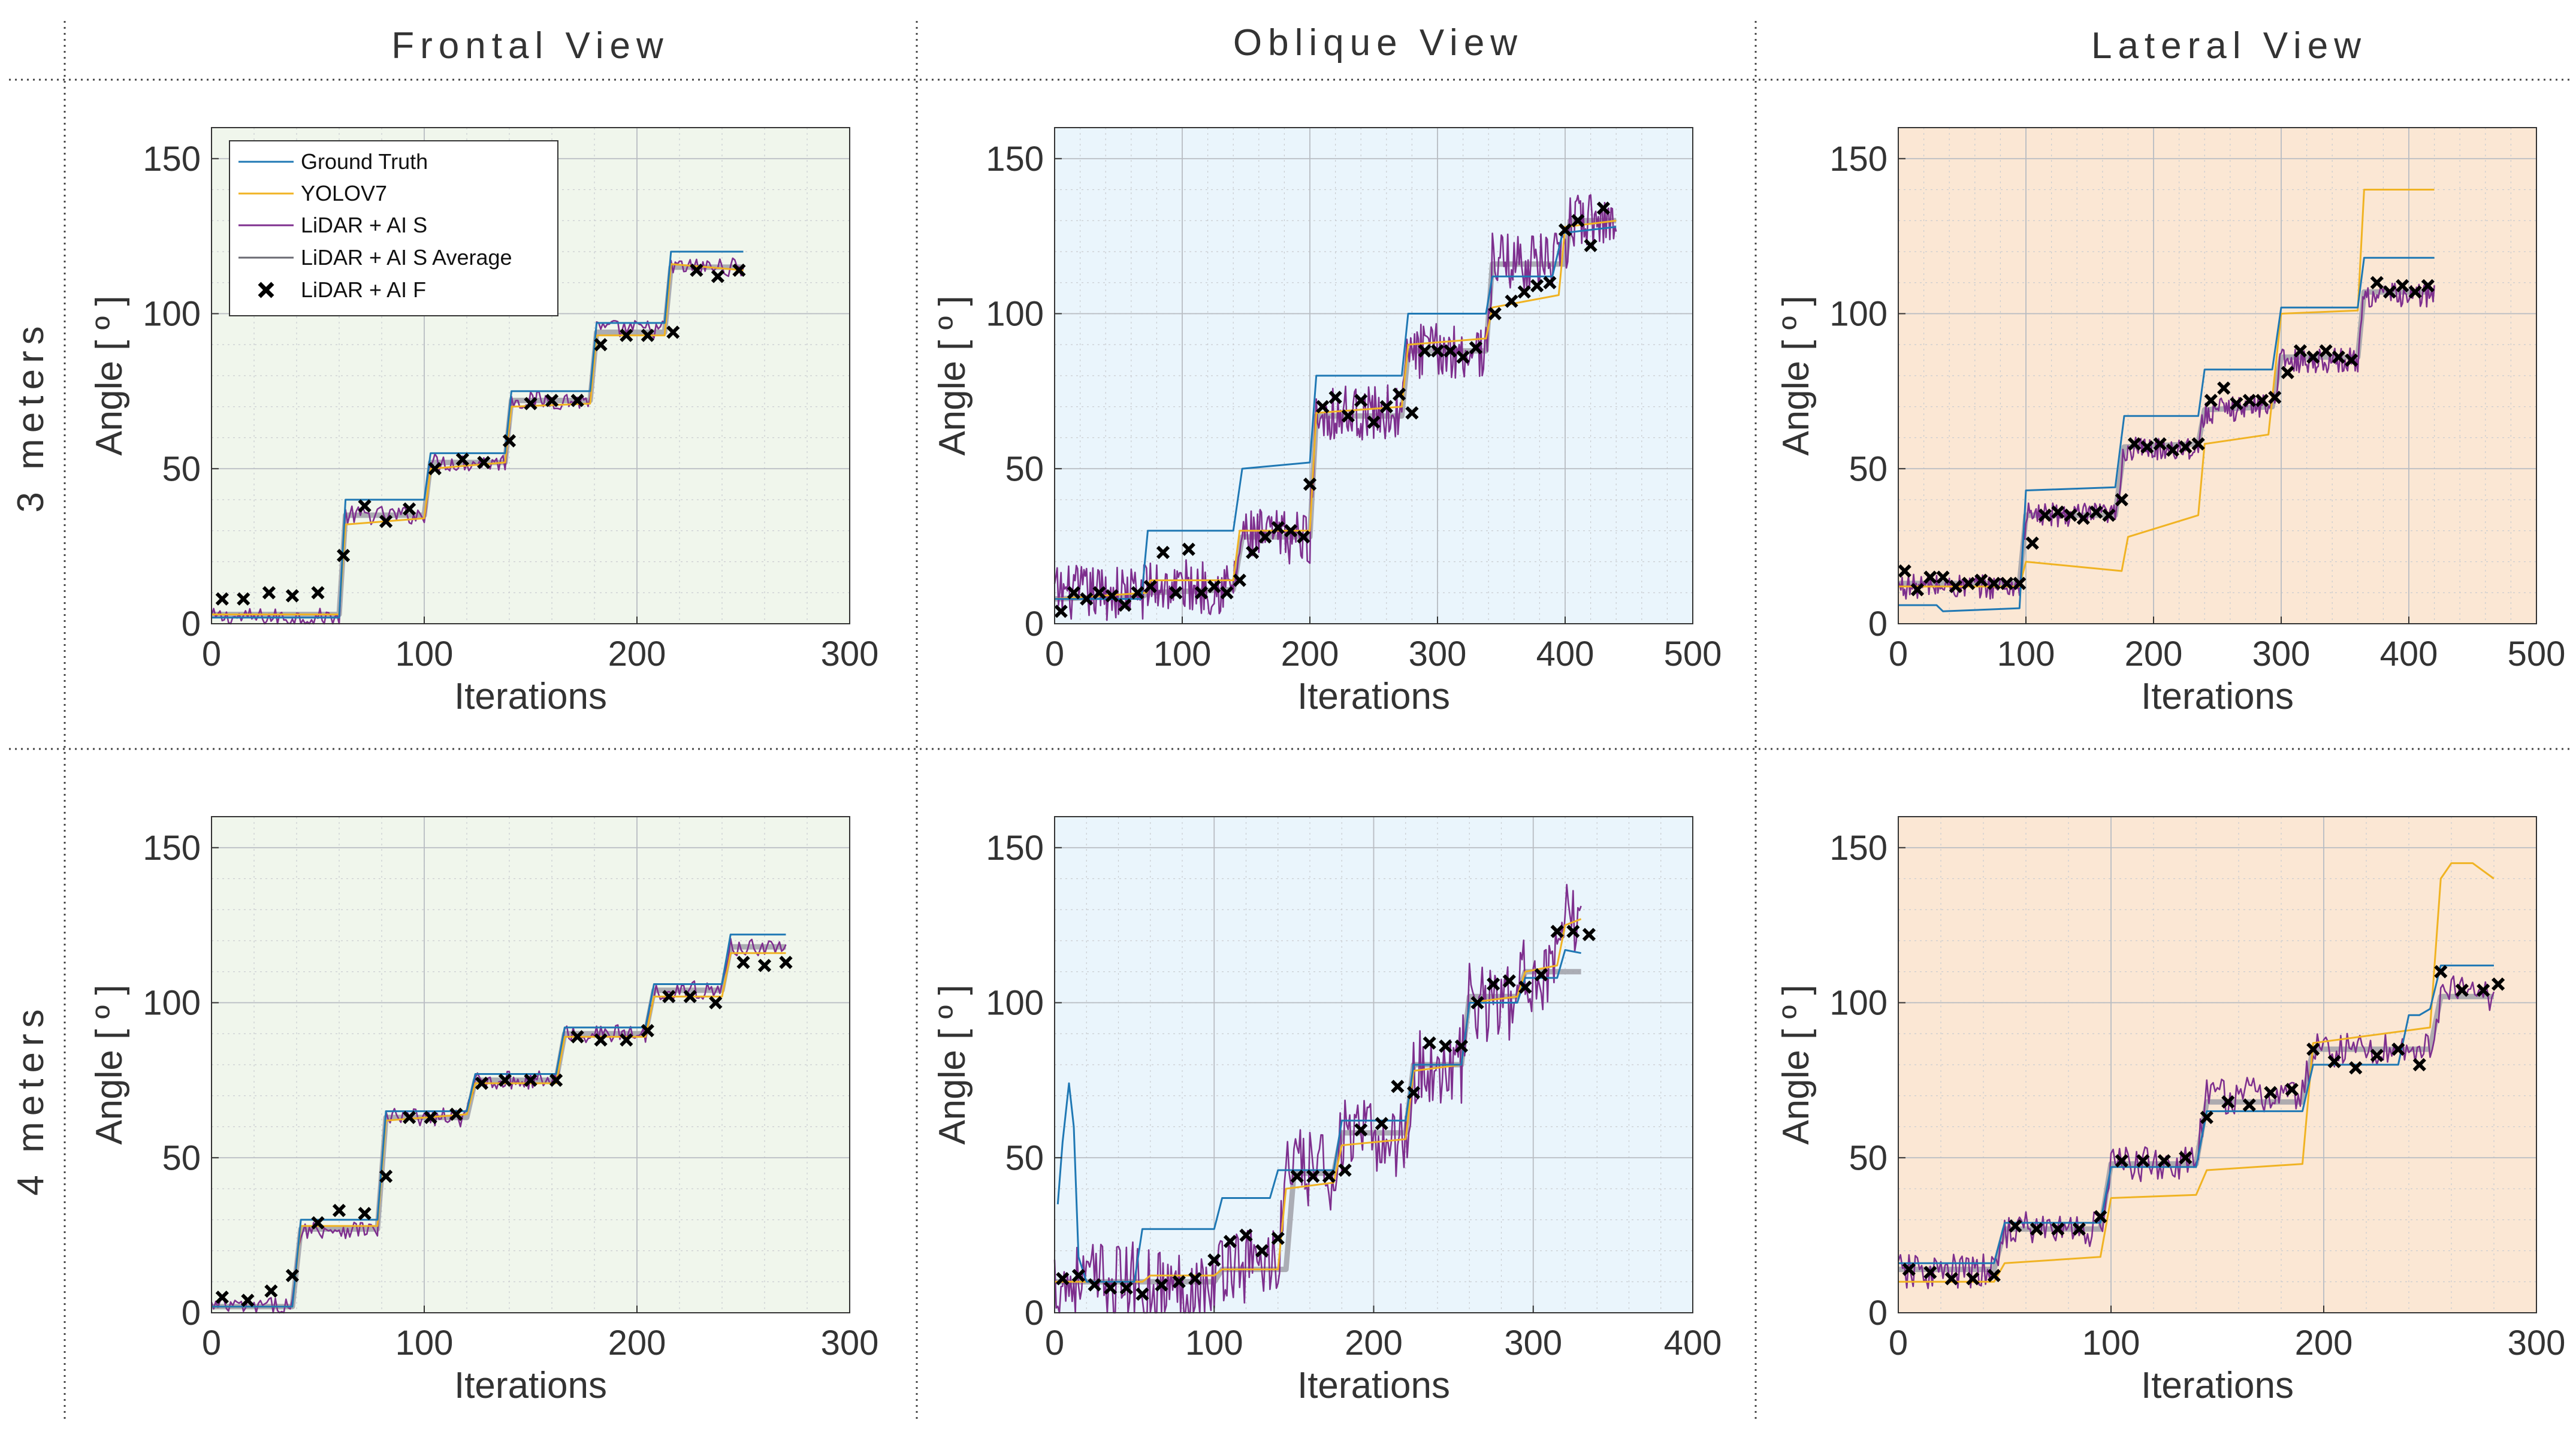 The image size is (2576, 1432). I want to click on subplot-4m-lateral: 0 100 200 300 0 50 100 150 Iterations Angle [ º ], so click(2170, 1111).